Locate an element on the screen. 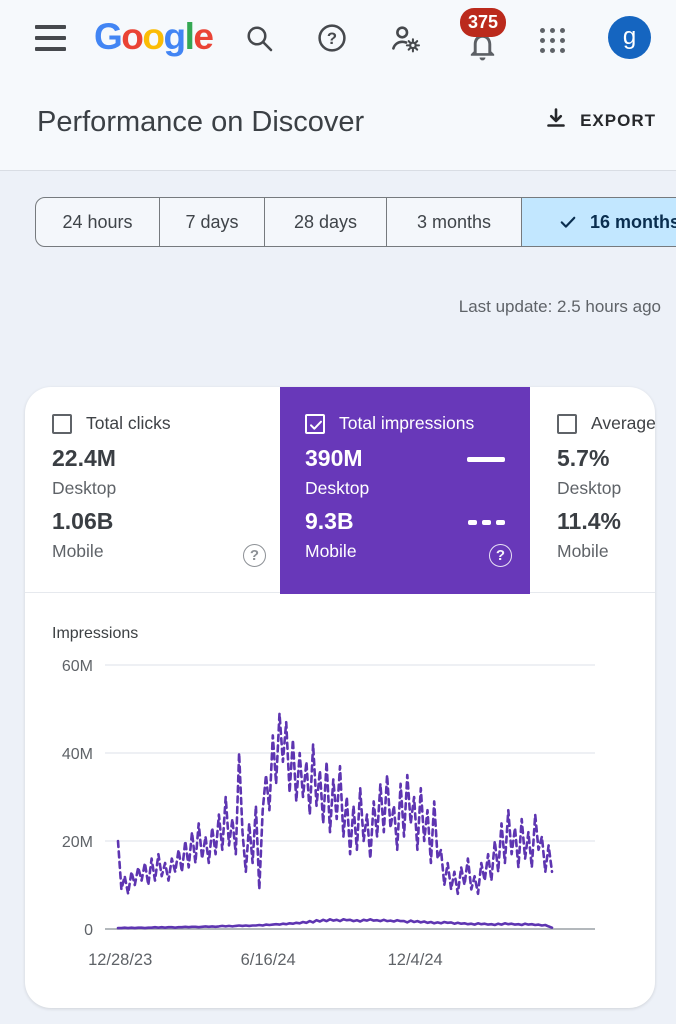  tab-label: 28 days is located at coordinates (325, 221).